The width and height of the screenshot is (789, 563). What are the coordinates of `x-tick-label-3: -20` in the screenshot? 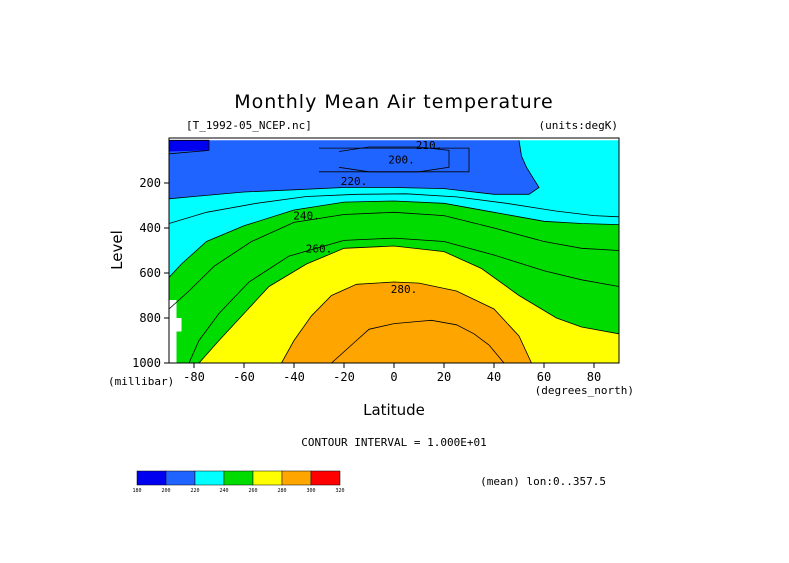 It's located at (344, 377).